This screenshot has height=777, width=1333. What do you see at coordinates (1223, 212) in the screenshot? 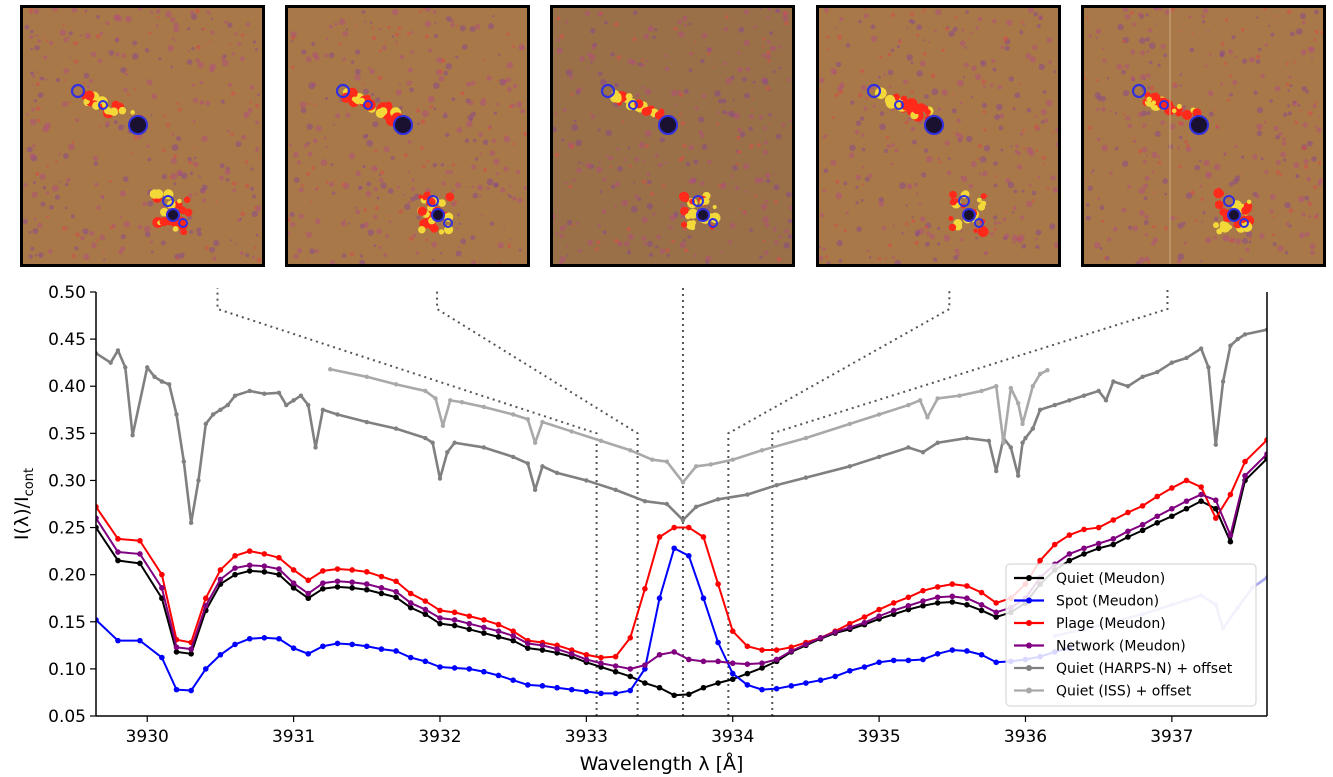
I see `plage-patch` at bounding box center [1223, 212].